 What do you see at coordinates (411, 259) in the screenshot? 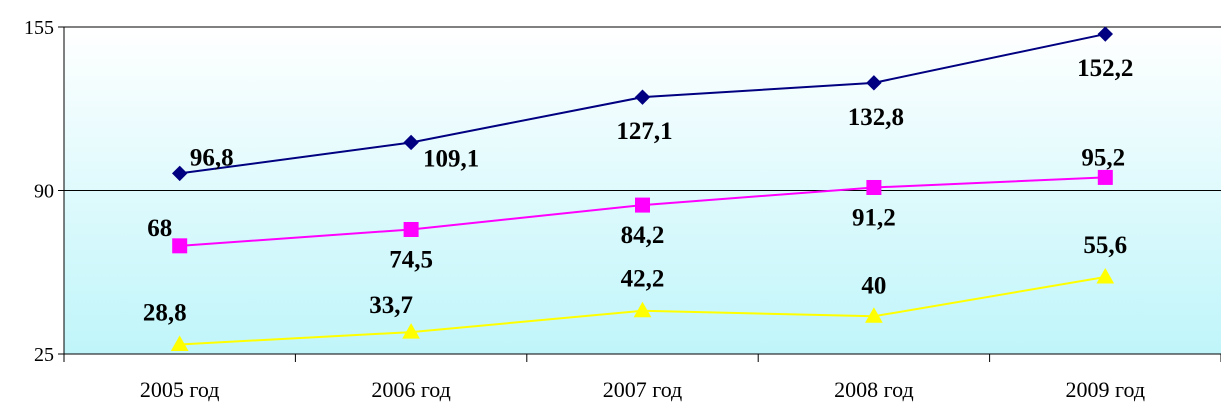
I see `data-label-s1-1: 74,5` at bounding box center [411, 259].